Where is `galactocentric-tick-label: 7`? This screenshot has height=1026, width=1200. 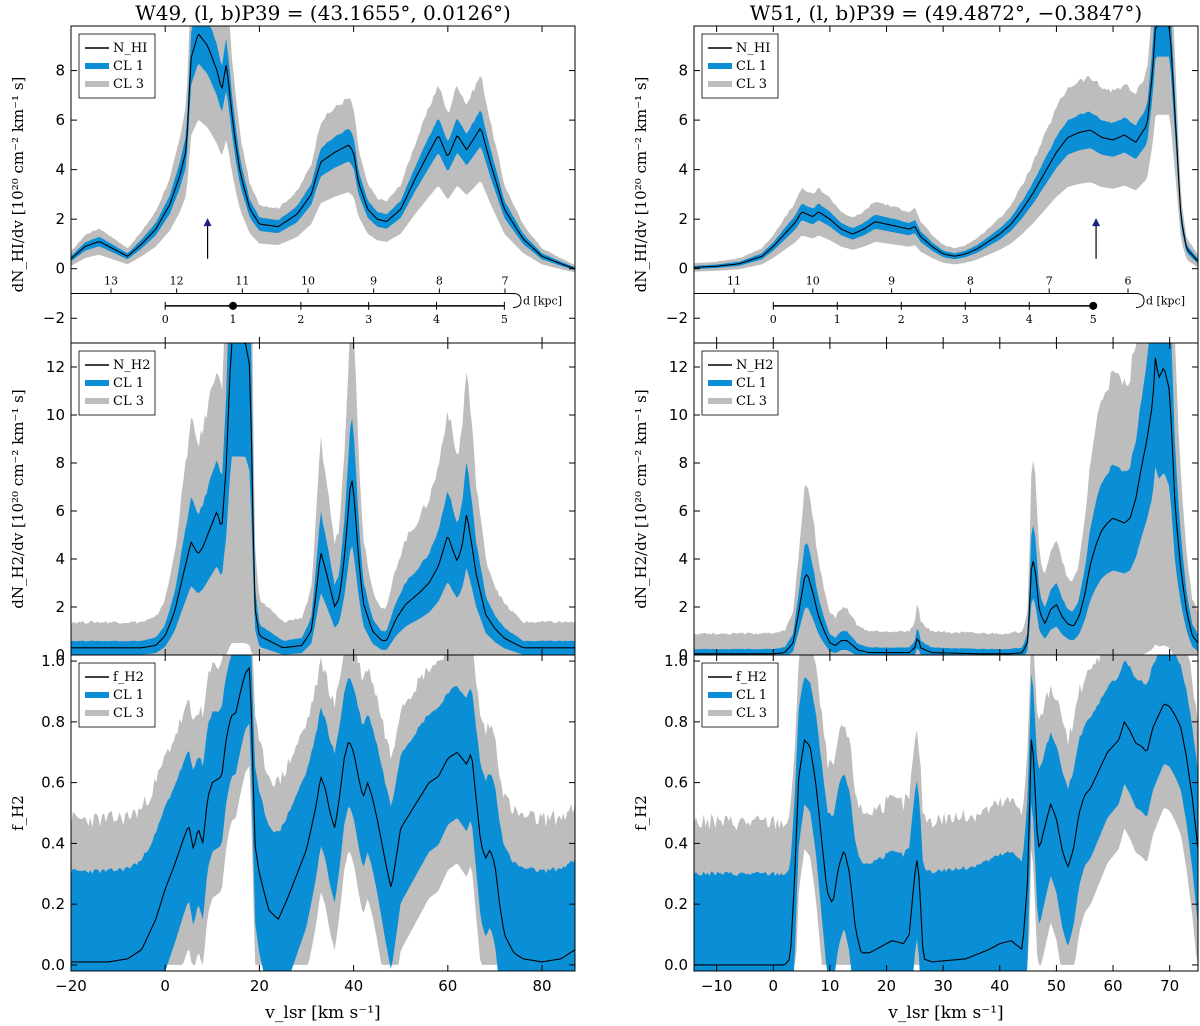 galactocentric-tick-label: 7 is located at coordinates (505, 280).